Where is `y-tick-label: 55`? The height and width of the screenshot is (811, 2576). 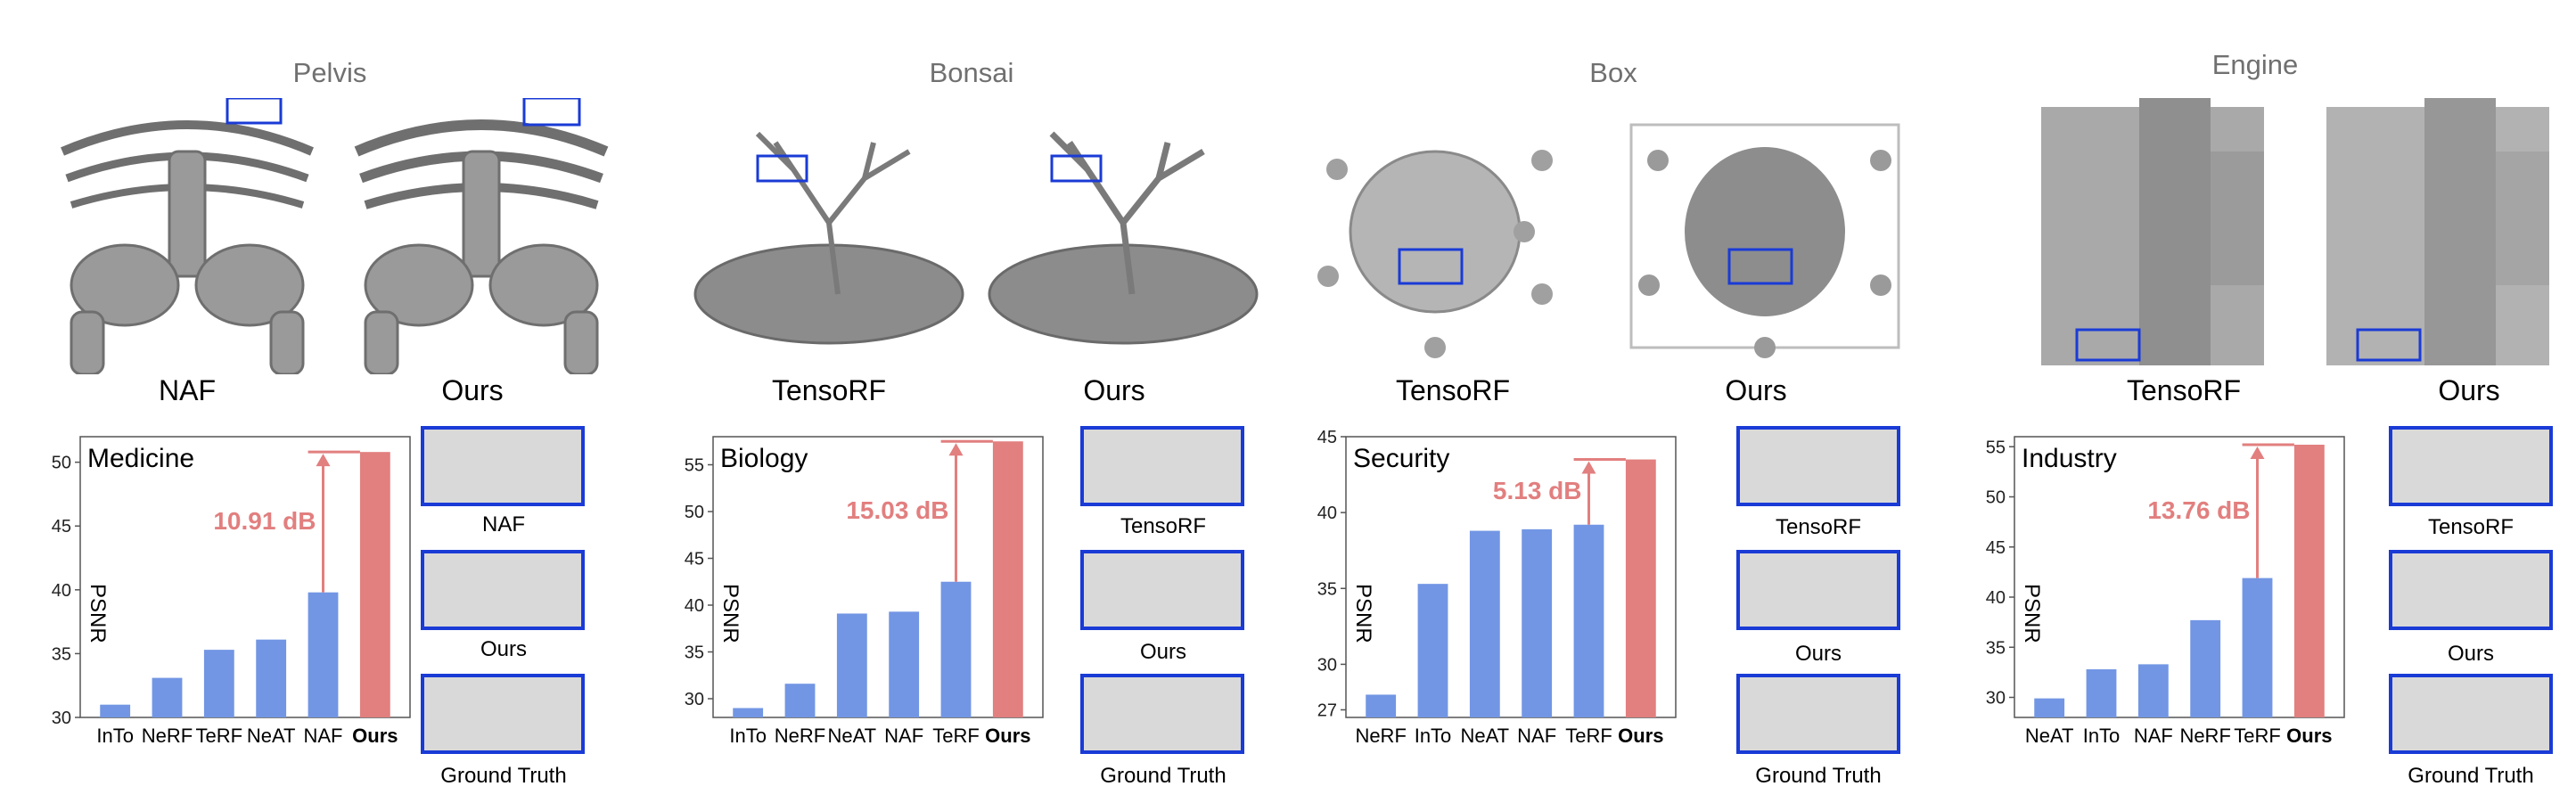 y-tick-label: 55 is located at coordinates (695, 466).